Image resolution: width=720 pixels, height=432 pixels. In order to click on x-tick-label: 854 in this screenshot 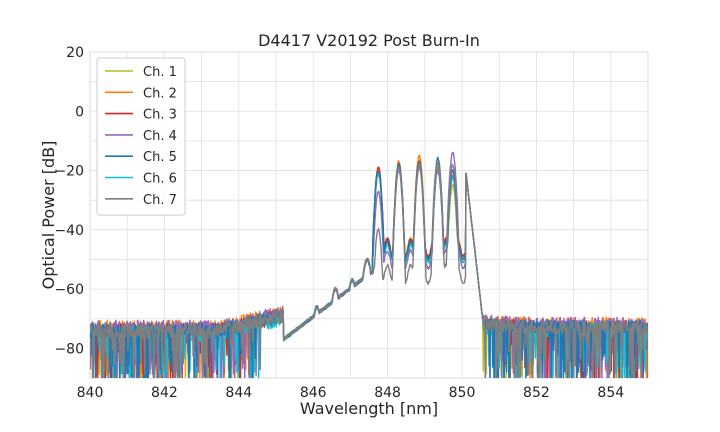, I will do `click(610, 393)`.